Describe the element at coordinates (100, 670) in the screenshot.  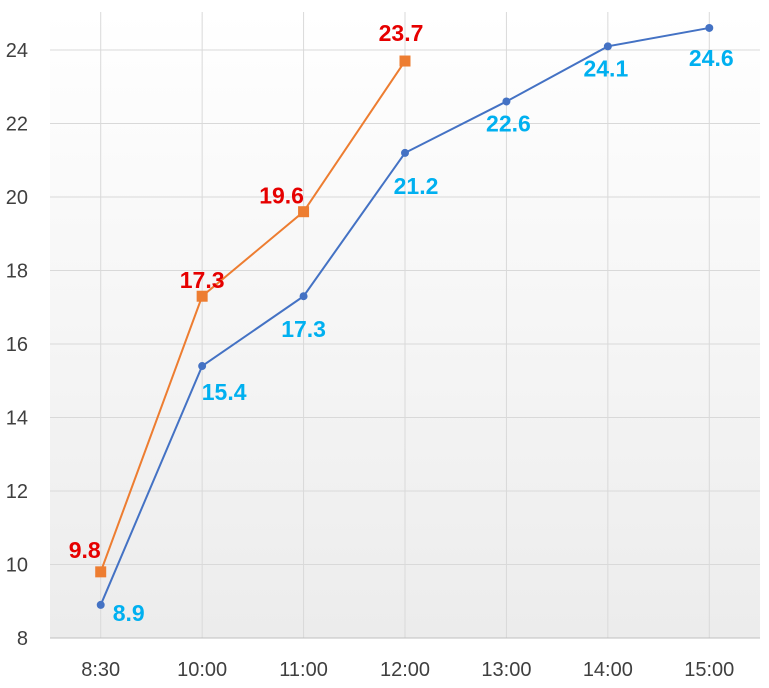
I see `x-tick-label: 8:30` at that location.